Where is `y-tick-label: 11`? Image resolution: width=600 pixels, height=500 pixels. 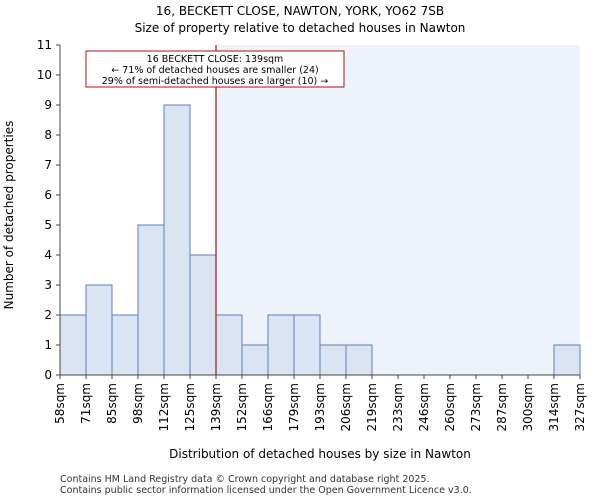
y-tick-label: 11 is located at coordinates (44, 45).